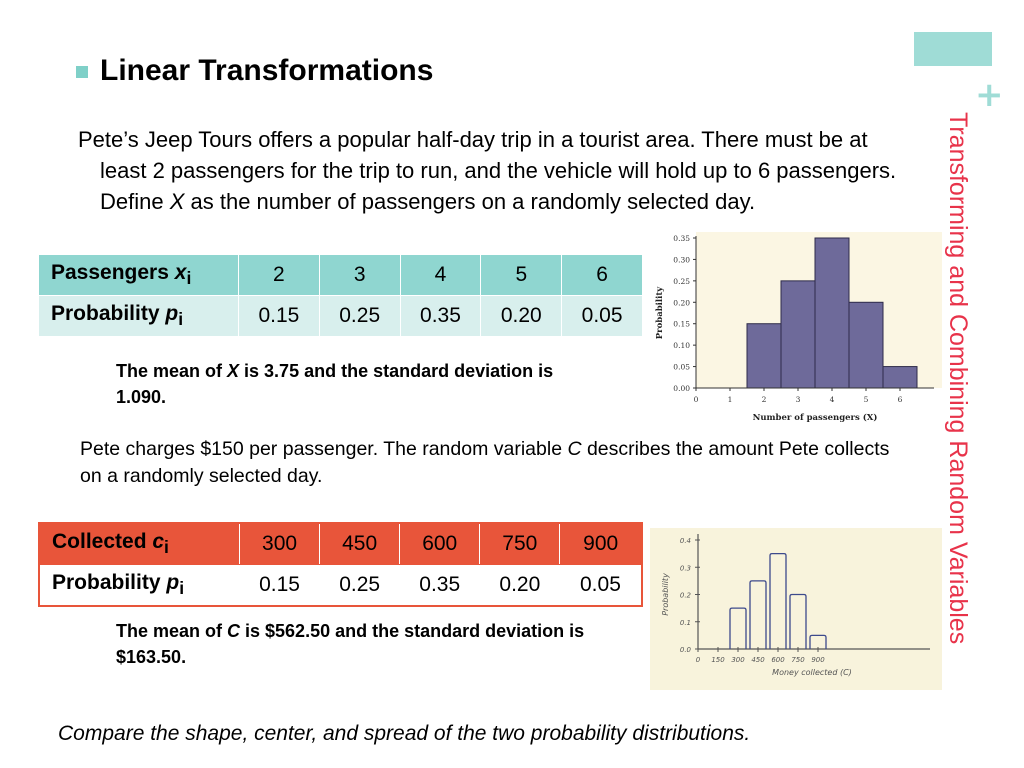  I want to click on note-var: C, so click(234, 631).